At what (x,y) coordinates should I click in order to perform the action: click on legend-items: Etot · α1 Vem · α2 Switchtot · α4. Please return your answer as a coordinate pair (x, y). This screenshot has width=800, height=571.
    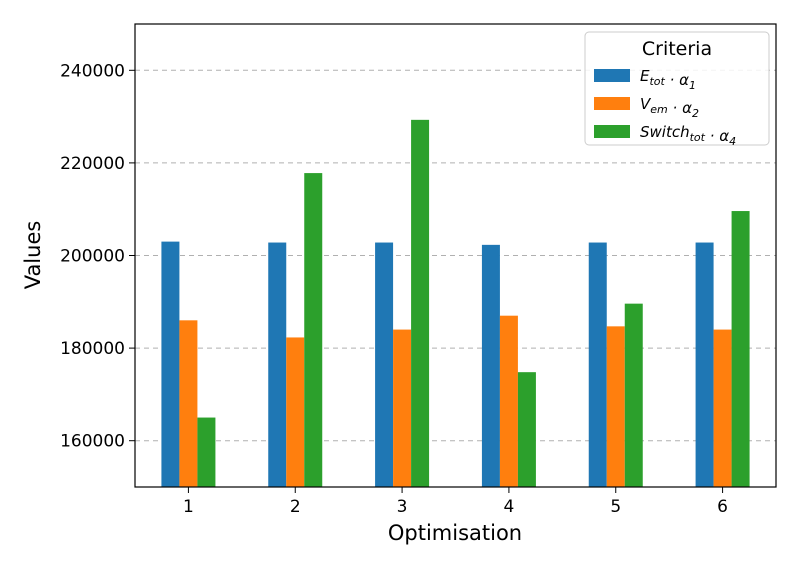
    Looking at the image, I should click on (665, 107).